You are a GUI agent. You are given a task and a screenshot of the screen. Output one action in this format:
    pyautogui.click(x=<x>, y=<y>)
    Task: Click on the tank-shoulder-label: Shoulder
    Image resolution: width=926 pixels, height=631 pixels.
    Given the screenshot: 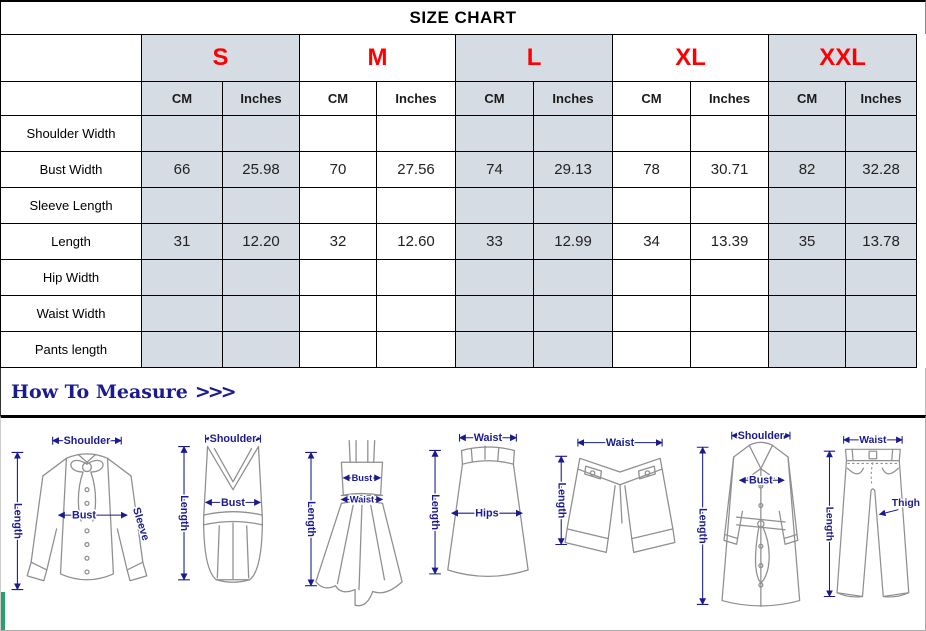 What is the action you would take?
    pyautogui.click(x=233, y=439)
    